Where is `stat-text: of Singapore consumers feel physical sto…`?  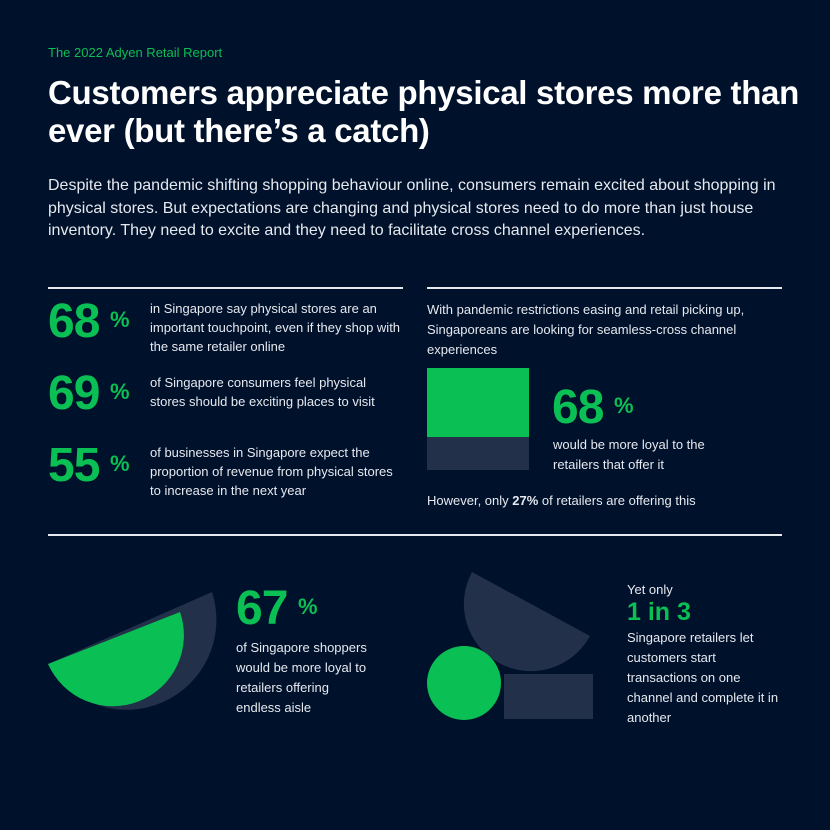
stat-text: of Singapore consumers feel physical sto… is located at coordinates (262, 392).